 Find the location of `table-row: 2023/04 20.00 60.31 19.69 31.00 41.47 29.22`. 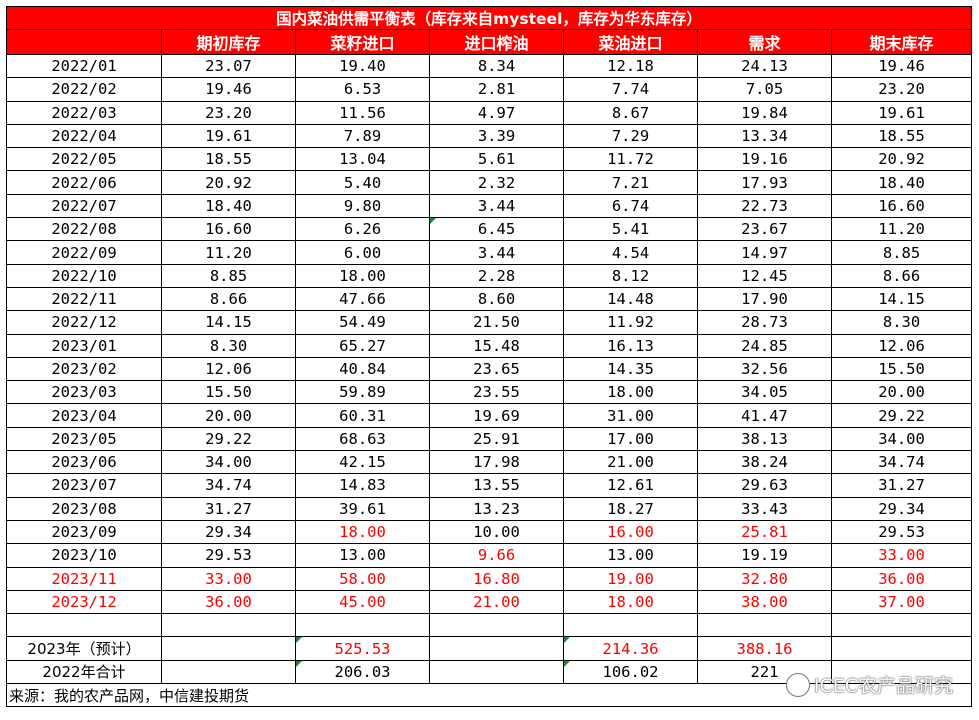

table-row: 2023/04 20.00 60.31 19.69 31.00 41.47 29.22 is located at coordinates (489, 415).